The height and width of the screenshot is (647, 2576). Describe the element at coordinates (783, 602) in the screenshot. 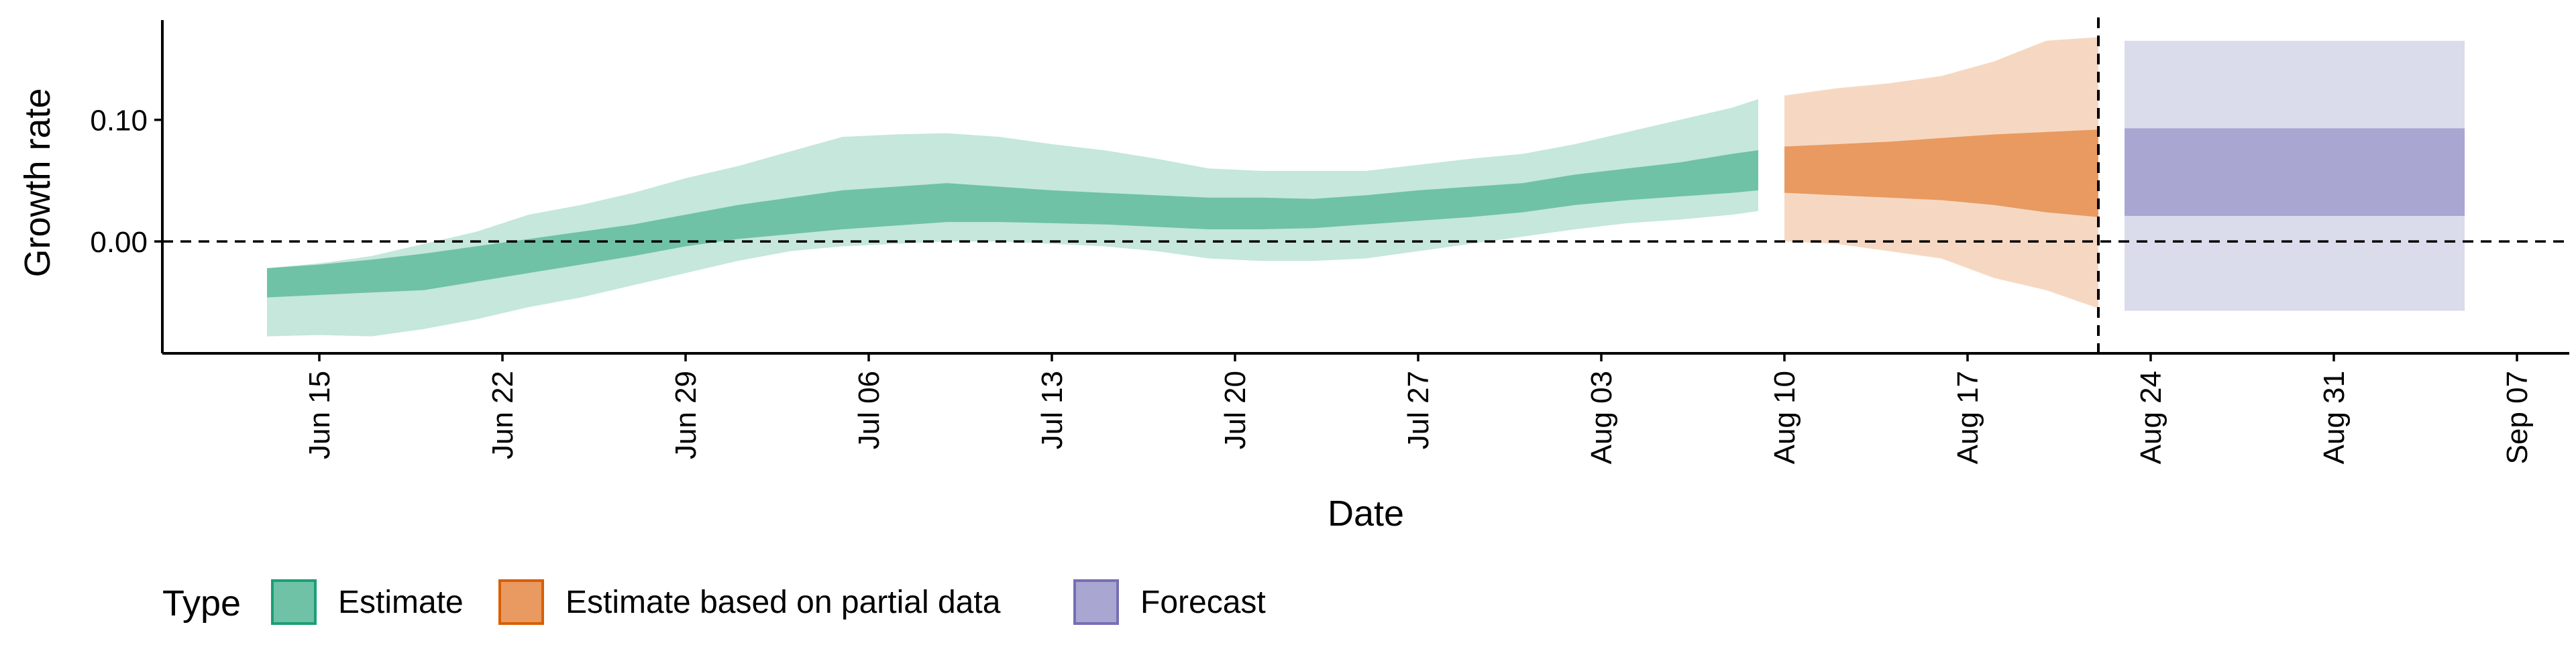

I see `legend-label-estimate-based-on-partial-data: Estimate based on partial data` at that location.